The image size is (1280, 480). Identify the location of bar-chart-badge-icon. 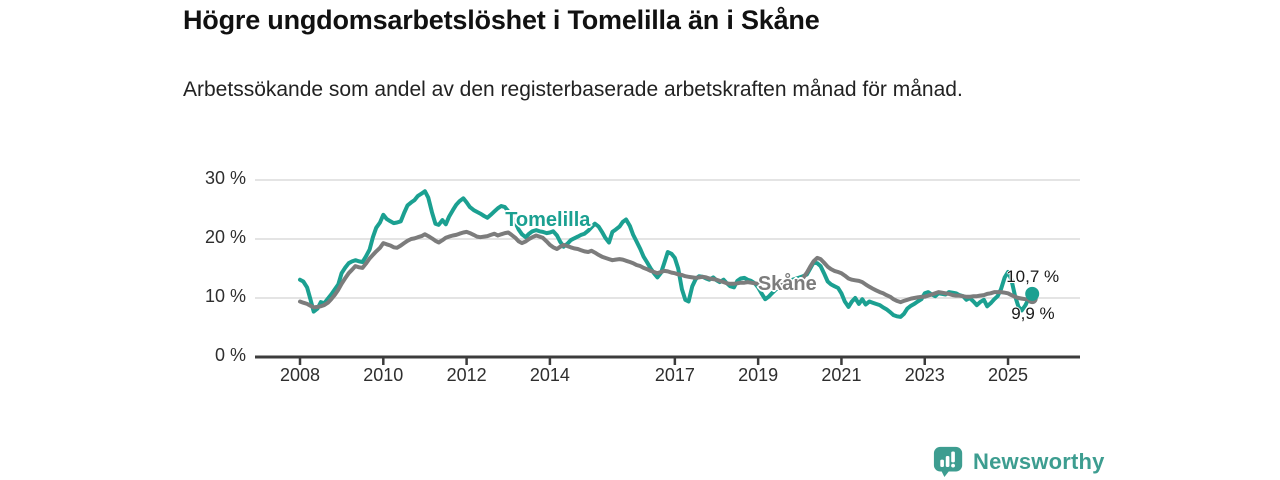
(948, 461).